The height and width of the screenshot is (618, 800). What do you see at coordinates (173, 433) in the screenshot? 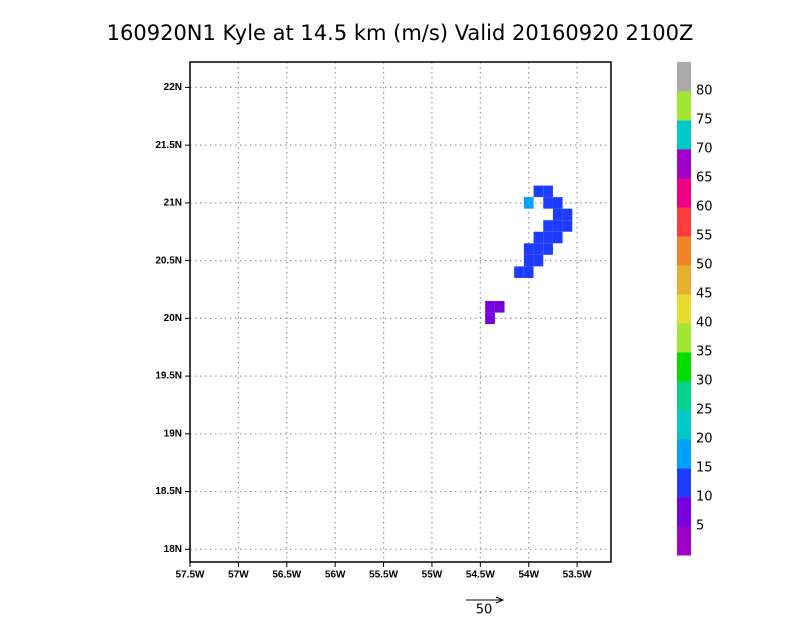
I see `y-tick-label: 19N` at bounding box center [173, 433].